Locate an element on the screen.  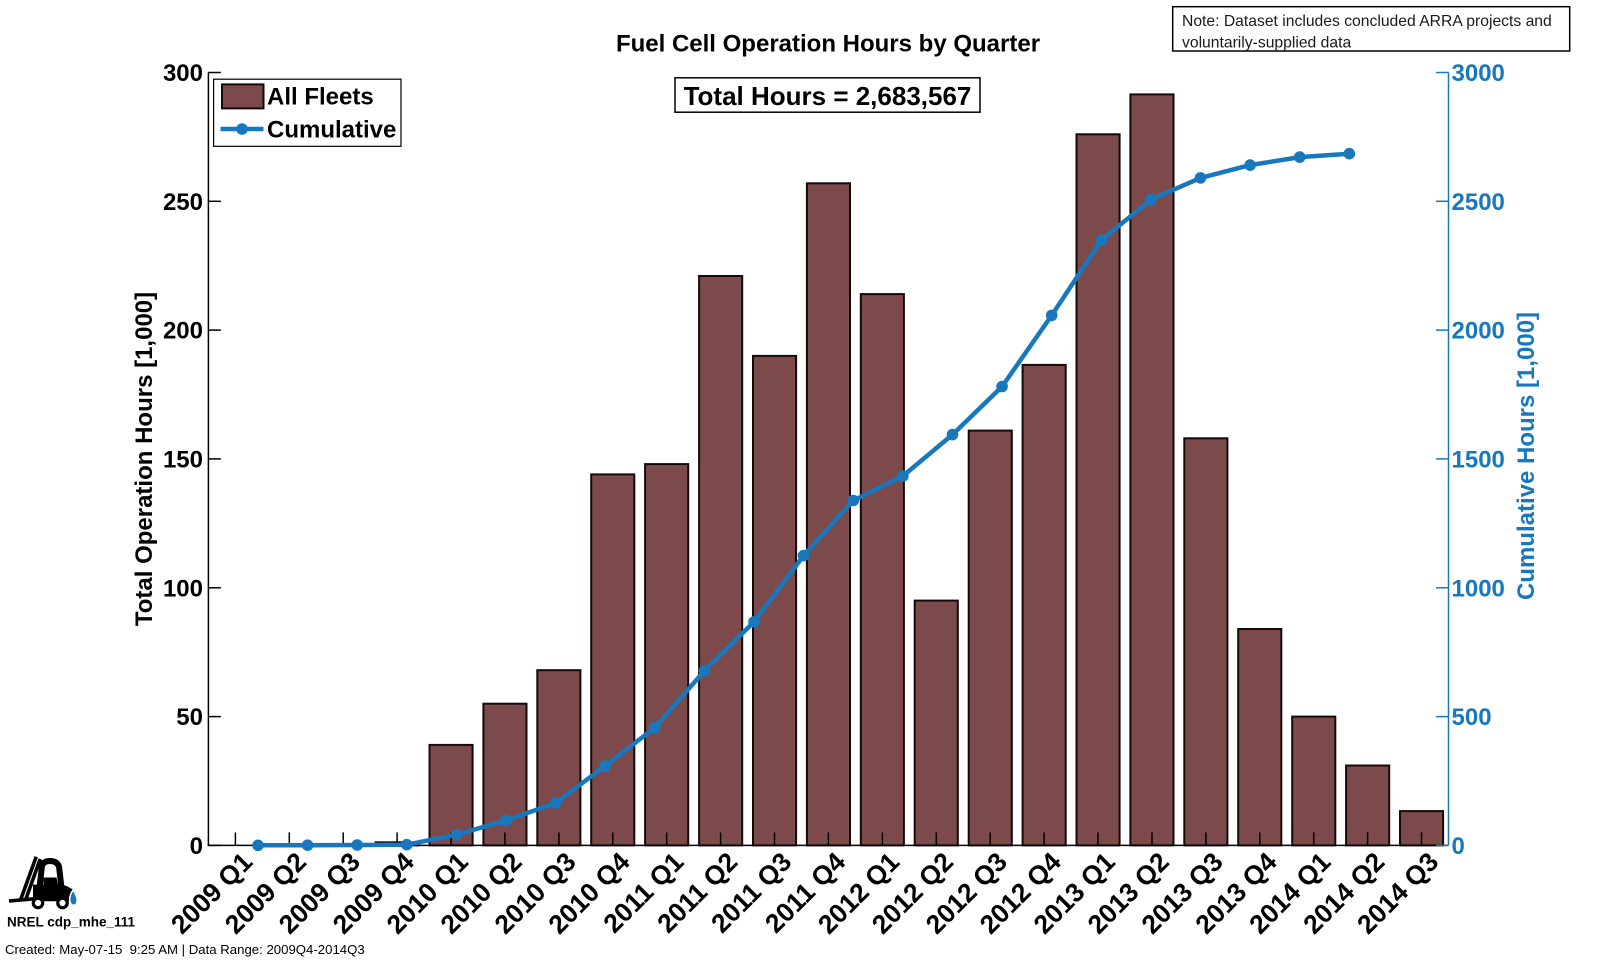
svg-text: 2500 is located at coordinates (1478, 202).